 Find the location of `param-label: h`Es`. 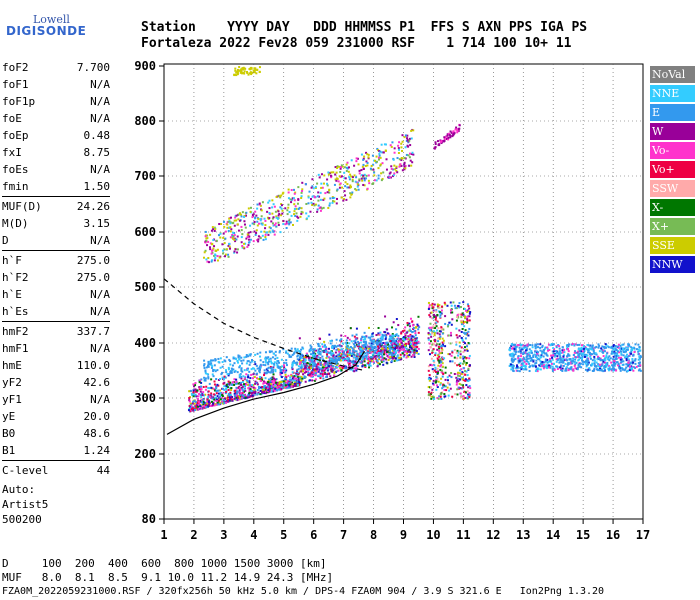

param-label: h`Es is located at coordinates (15, 311).